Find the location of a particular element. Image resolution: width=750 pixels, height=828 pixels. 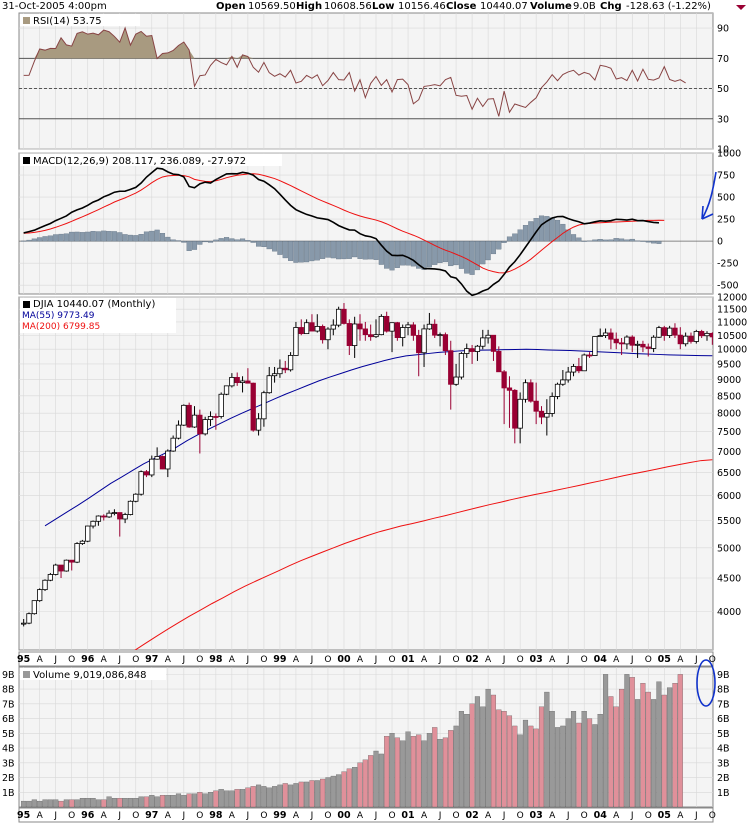

header-volume-label: Volume is located at coordinates (551, 6).